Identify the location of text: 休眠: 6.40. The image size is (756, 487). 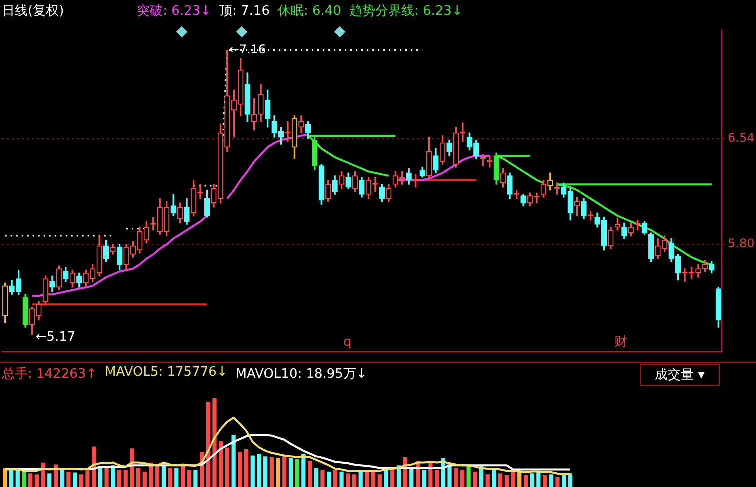
(310, 11).